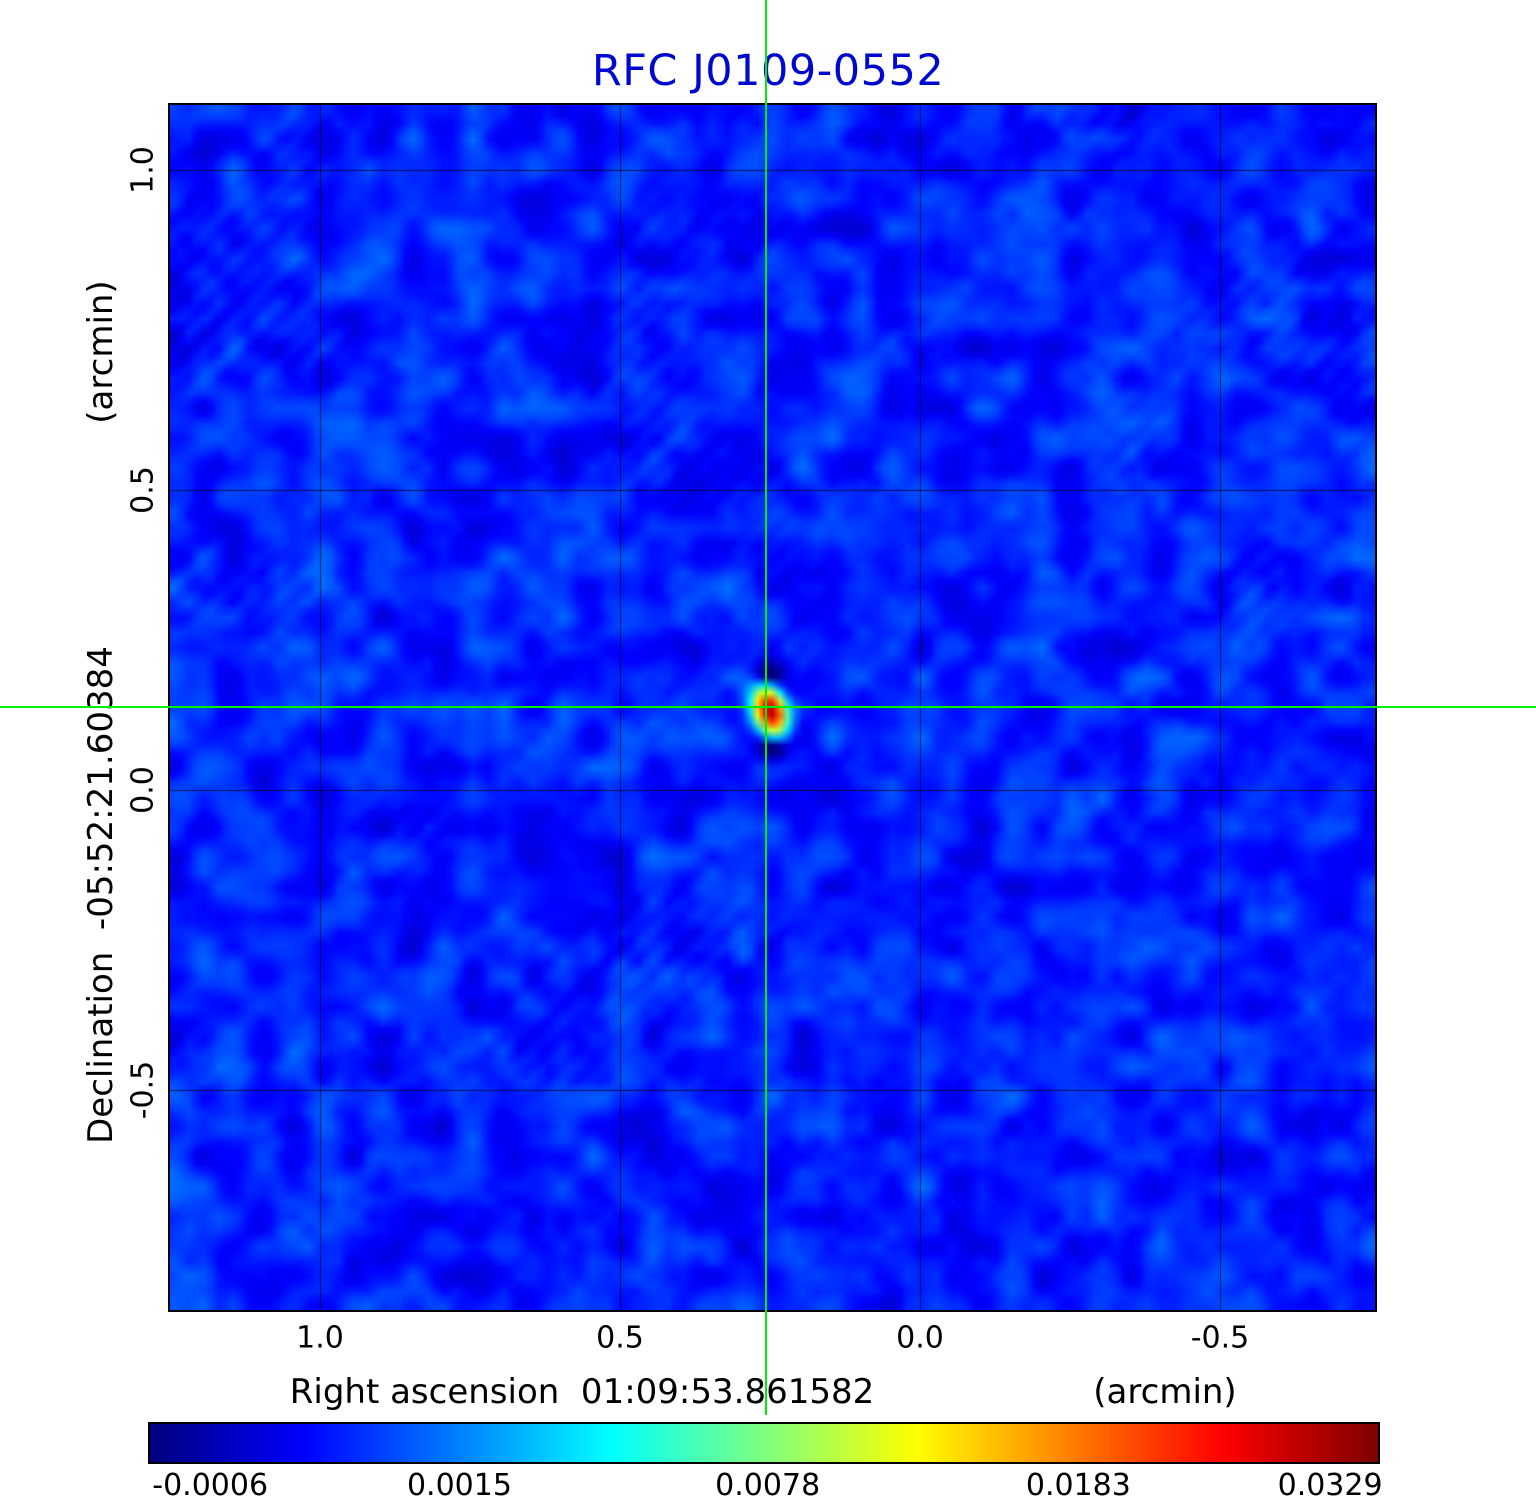 This screenshot has width=1536, height=1511. Describe the element at coordinates (101, 352) in the screenshot. I see `y-axis-unit-label: (arcmin)` at that location.